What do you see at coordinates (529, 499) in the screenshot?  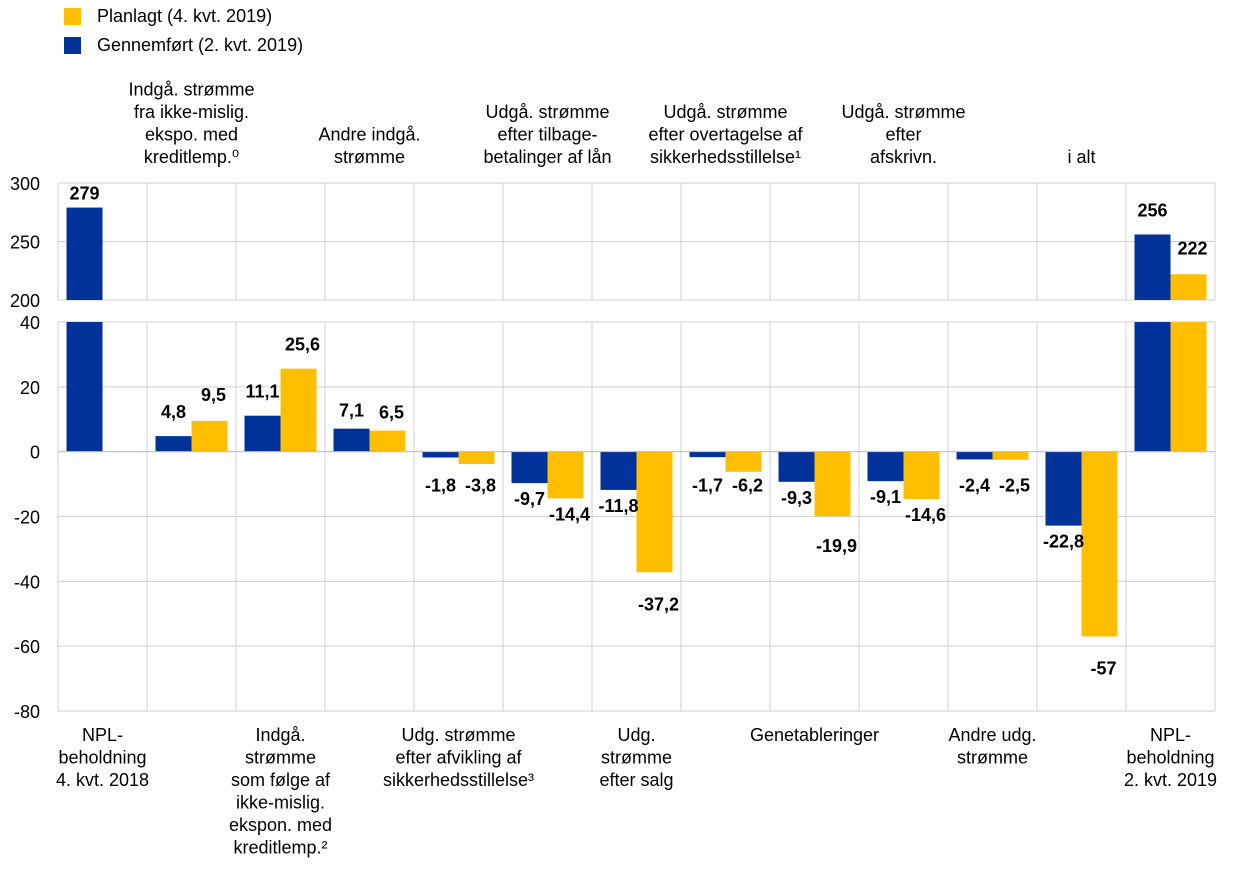 I see `data-label-blue: -9,7` at bounding box center [529, 499].